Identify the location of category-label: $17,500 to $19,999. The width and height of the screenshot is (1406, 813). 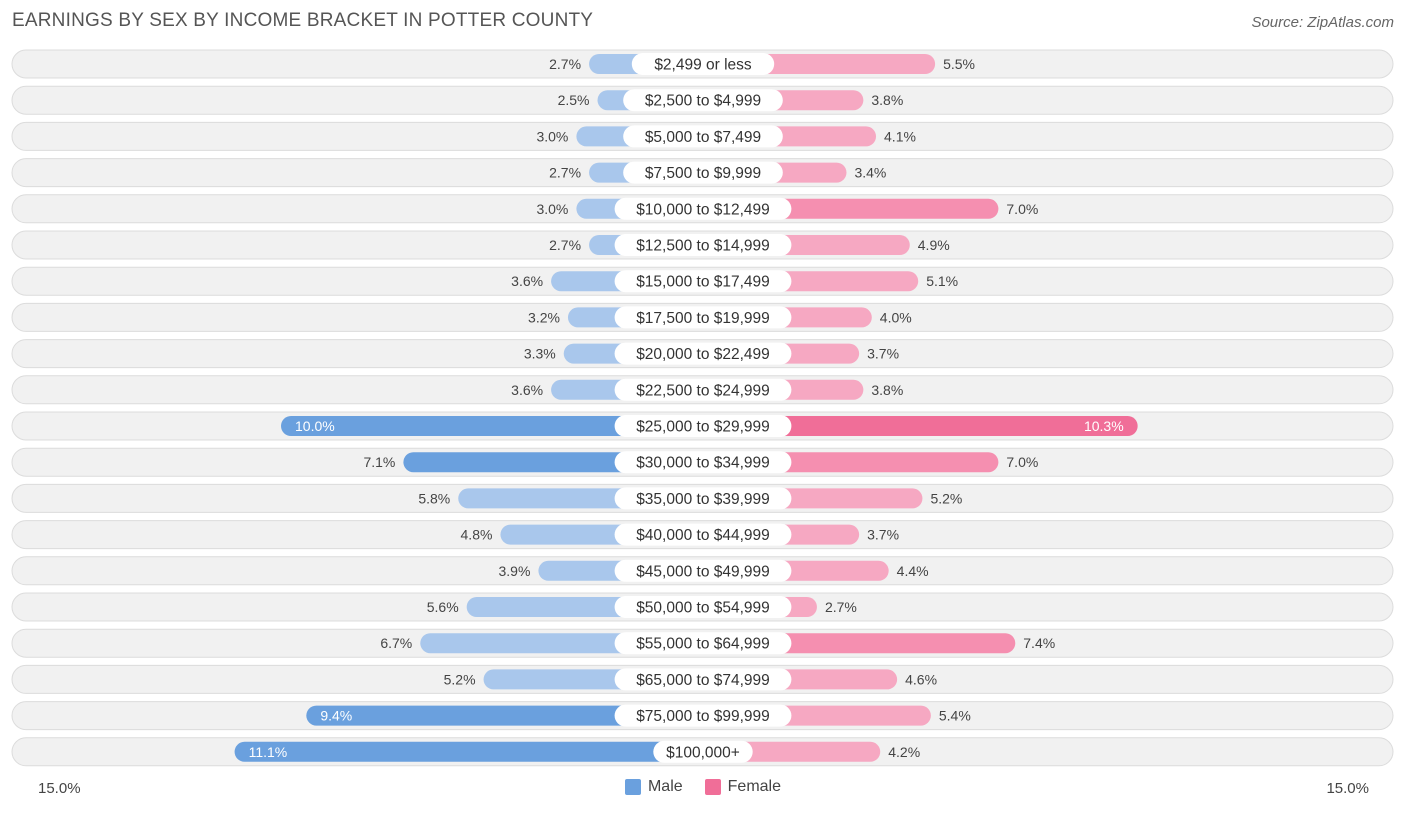
(703, 318).